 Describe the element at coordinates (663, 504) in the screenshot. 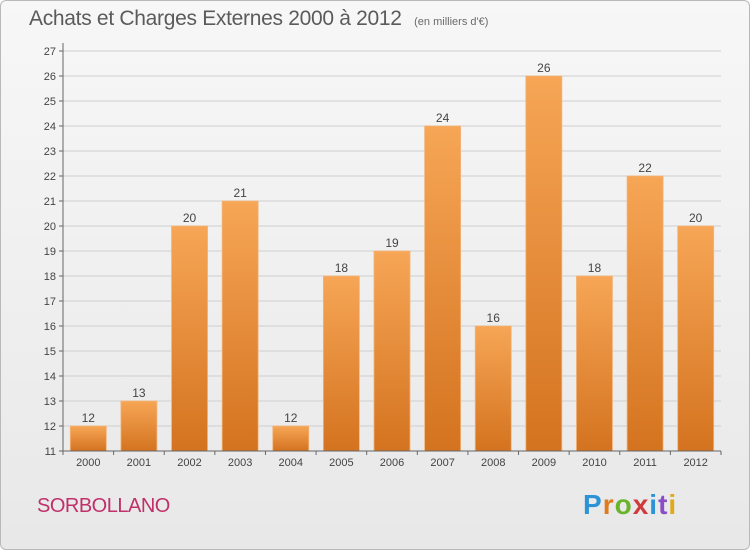

I see `logo-letter: t` at that location.